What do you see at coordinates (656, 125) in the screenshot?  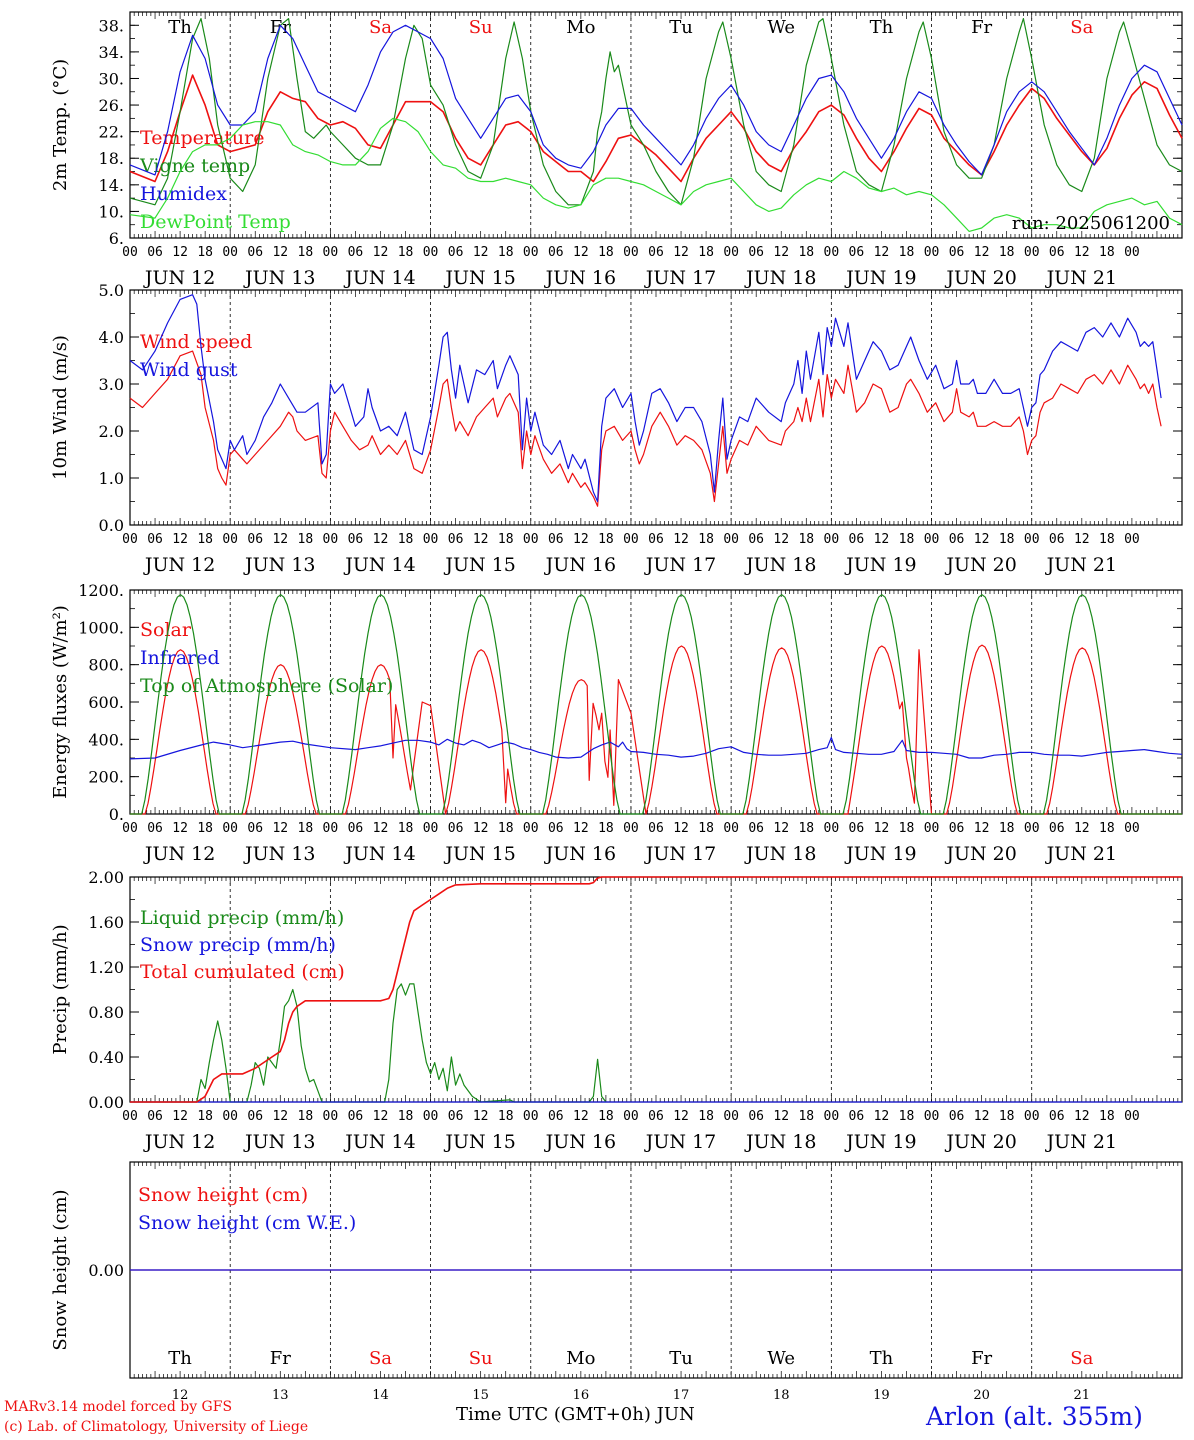 I see `panel-frame` at bounding box center [656, 125].